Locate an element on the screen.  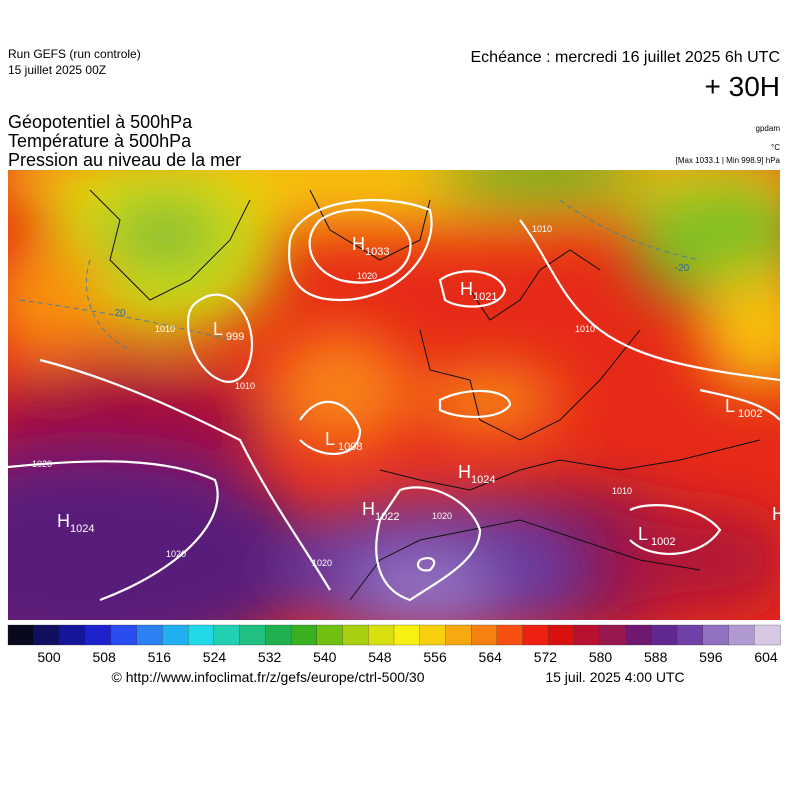
run-date: 15 juillet 2025 00Z is located at coordinates (57, 70).